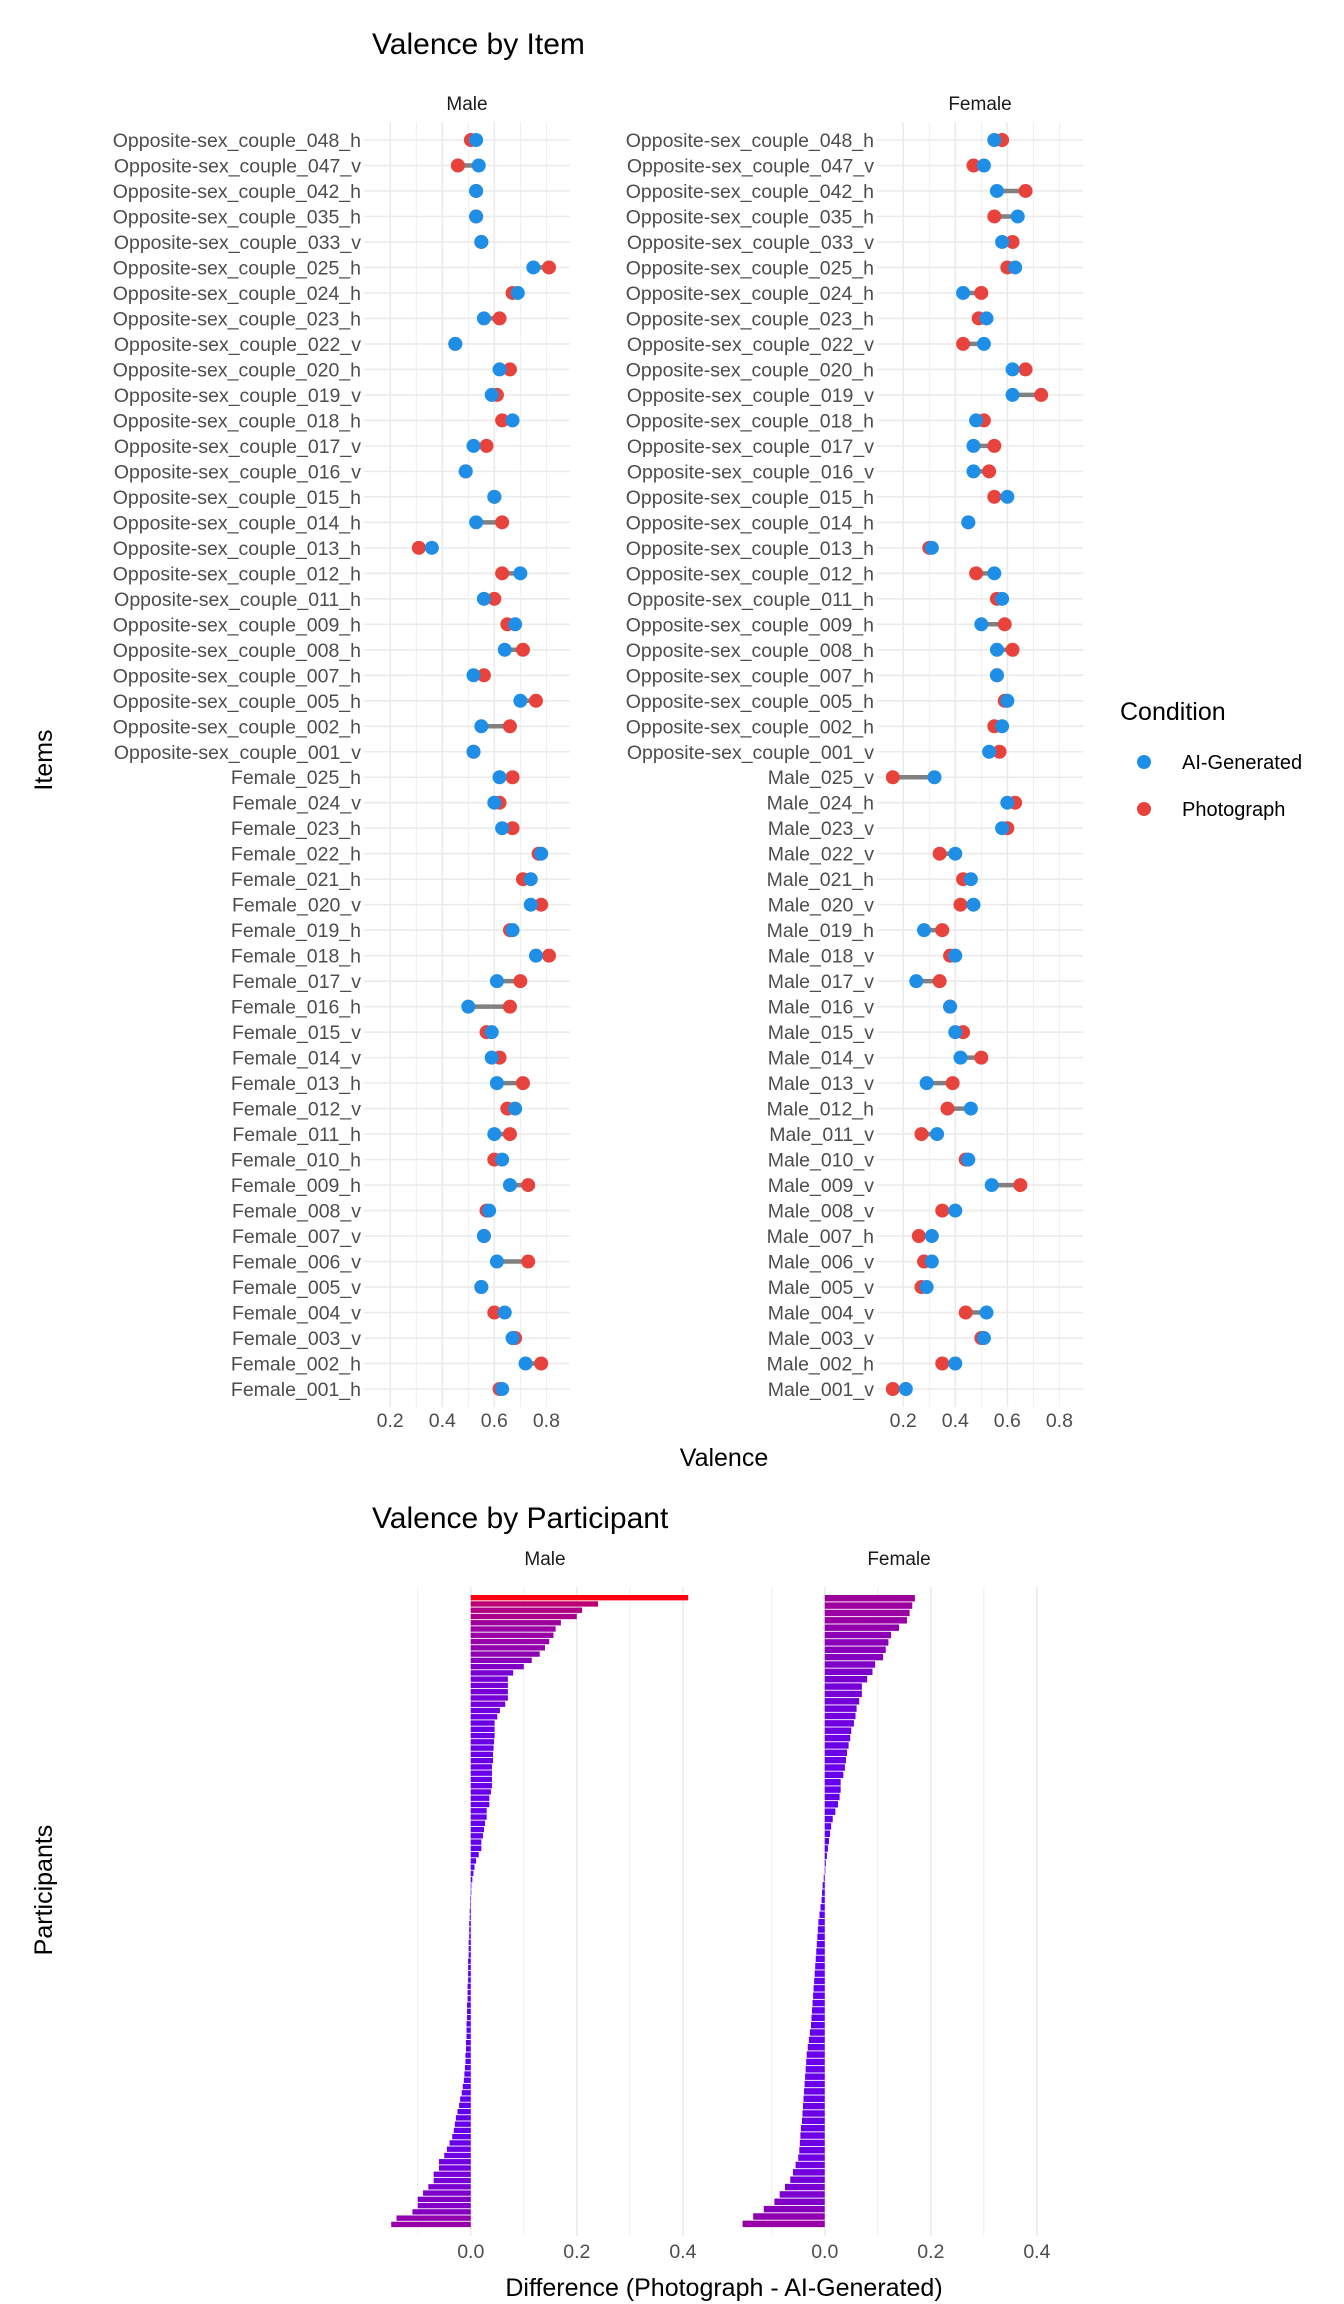 The width and height of the screenshot is (1344, 2304). Describe the element at coordinates (237, 217) in the screenshot. I see `item-label: Opposite-sex_couple_035_h` at that location.